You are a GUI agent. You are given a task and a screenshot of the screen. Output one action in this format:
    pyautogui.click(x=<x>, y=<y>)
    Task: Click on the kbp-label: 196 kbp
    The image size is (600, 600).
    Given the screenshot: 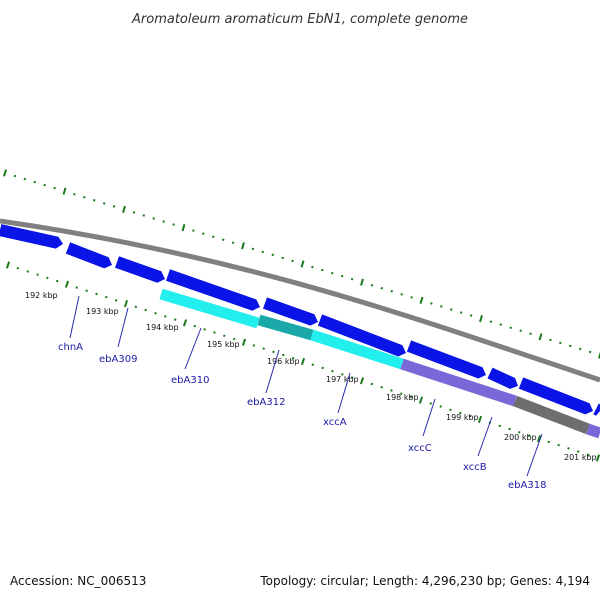 What is the action you would take?
    pyautogui.click(x=283, y=361)
    